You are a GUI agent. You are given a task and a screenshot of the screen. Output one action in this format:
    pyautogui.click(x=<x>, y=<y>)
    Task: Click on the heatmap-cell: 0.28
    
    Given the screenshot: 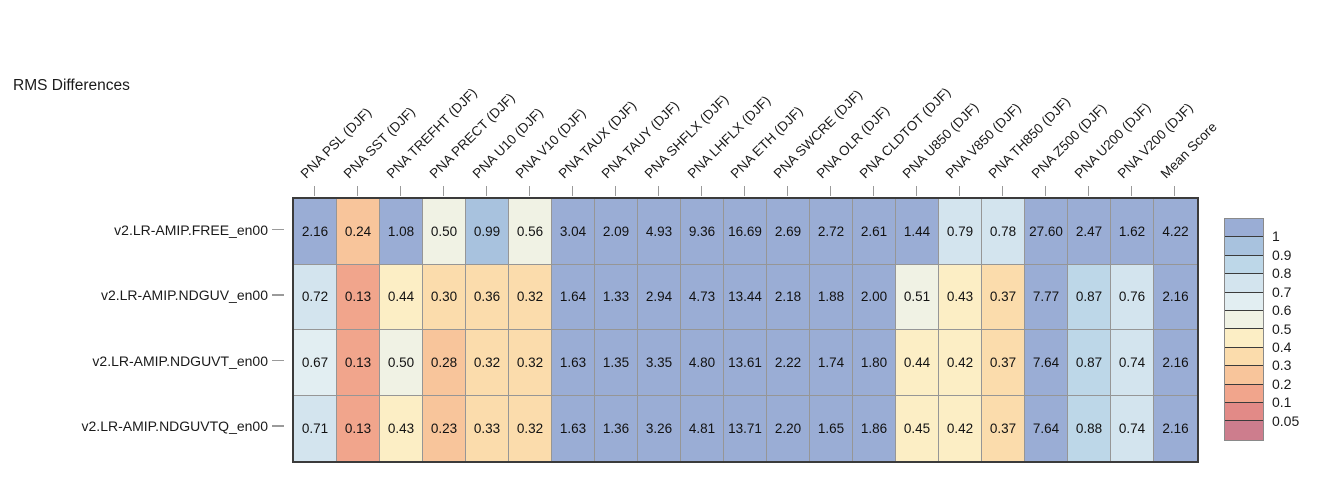 What is the action you would take?
    pyautogui.click(x=444, y=363)
    